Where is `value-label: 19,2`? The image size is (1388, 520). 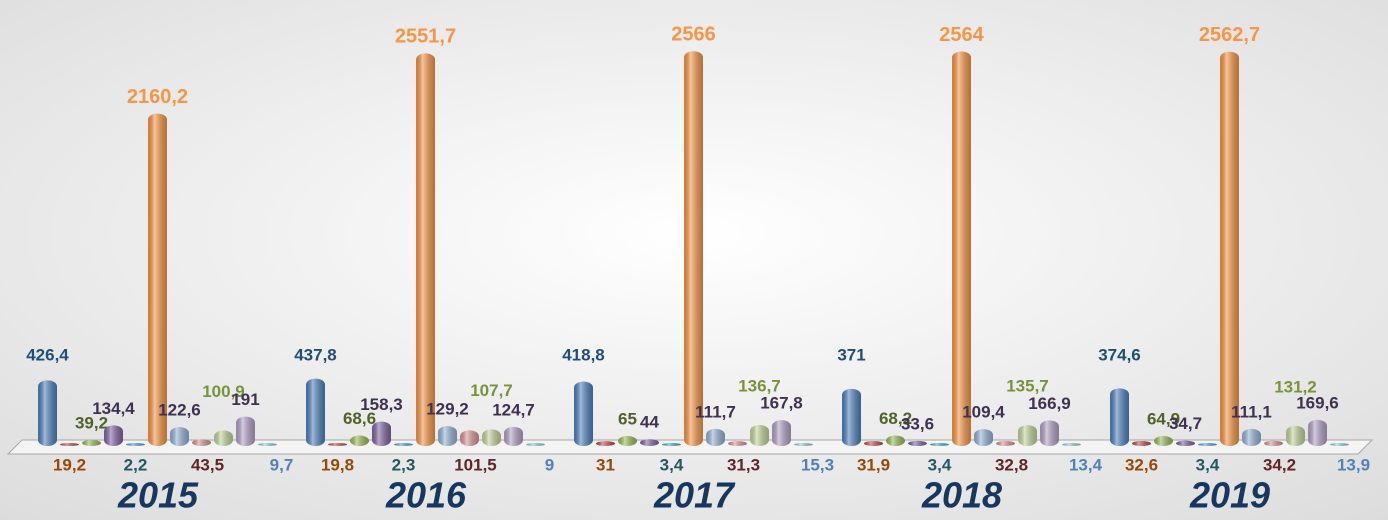 value-label: 19,2 is located at coordinates (69, 464).